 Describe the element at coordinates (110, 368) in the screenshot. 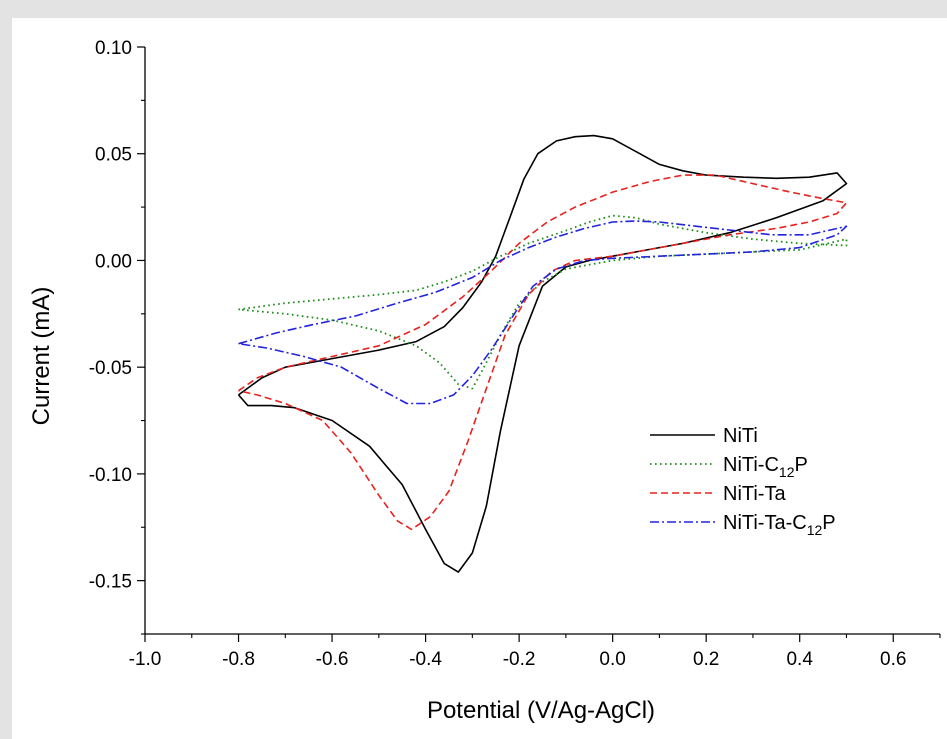

I see `y-tick-label: -0.05` at that location.